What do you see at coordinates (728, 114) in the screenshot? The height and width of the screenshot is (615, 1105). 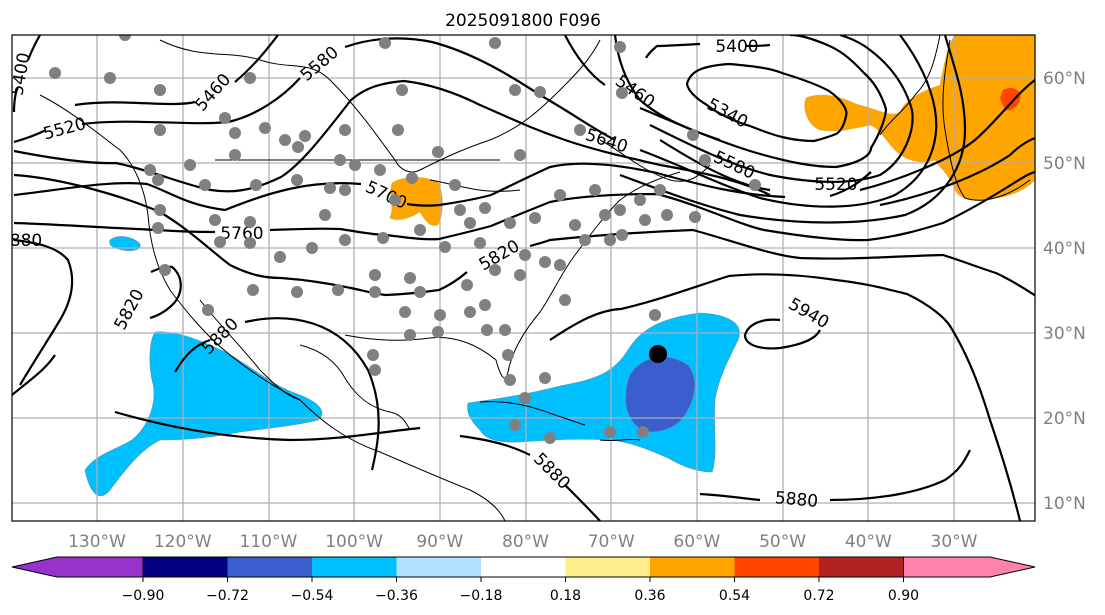 I see `contour-label: 5340` at bounding box center [728, 114].